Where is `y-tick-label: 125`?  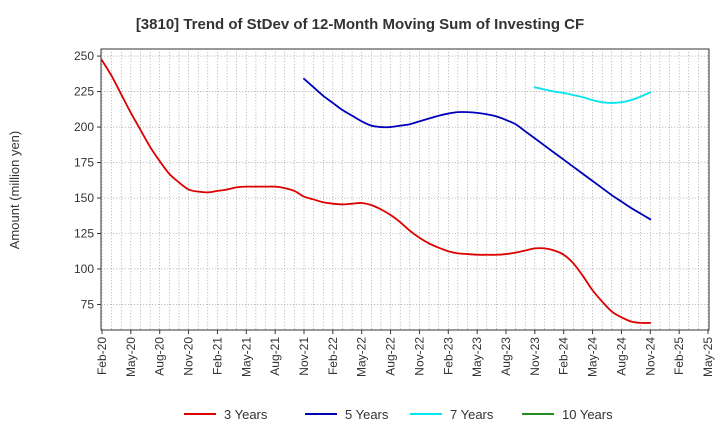
y-tick-label: 125 is located at coordinates (84, 233).